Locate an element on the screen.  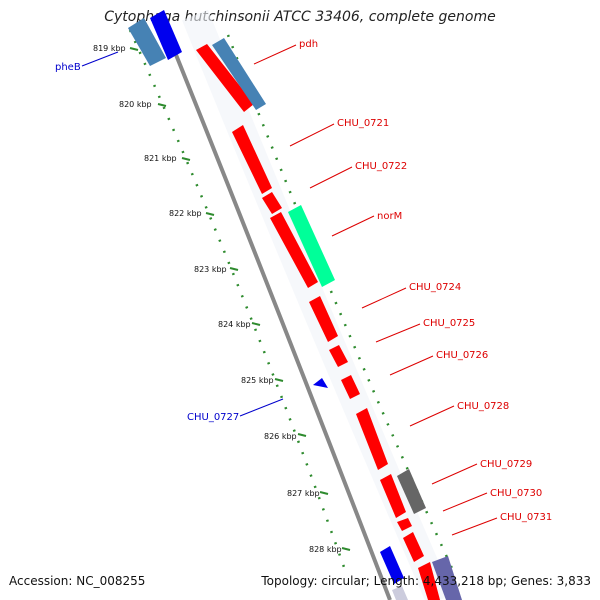
tick-label-819: 819 kbp is located at coordinates (109, 48).